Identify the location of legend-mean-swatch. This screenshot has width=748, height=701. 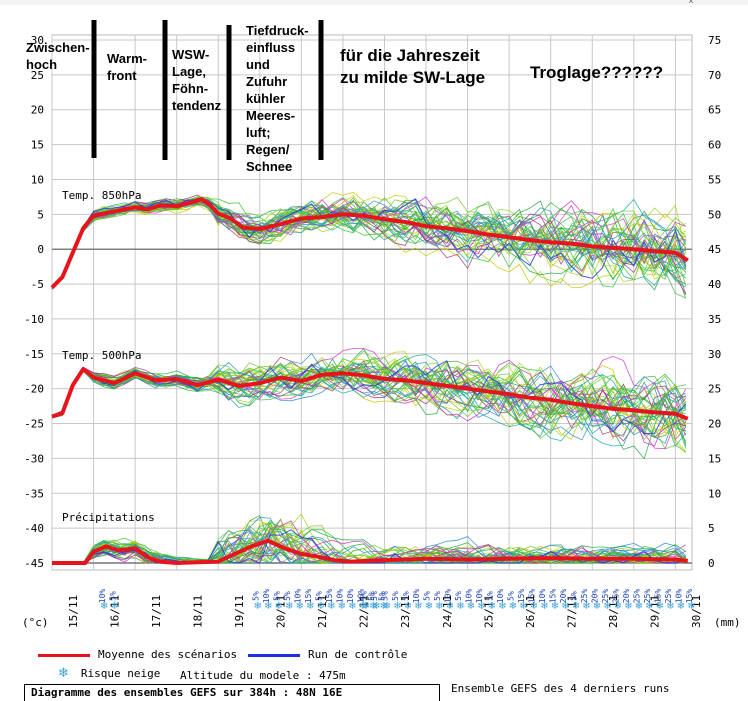
(64, 655).